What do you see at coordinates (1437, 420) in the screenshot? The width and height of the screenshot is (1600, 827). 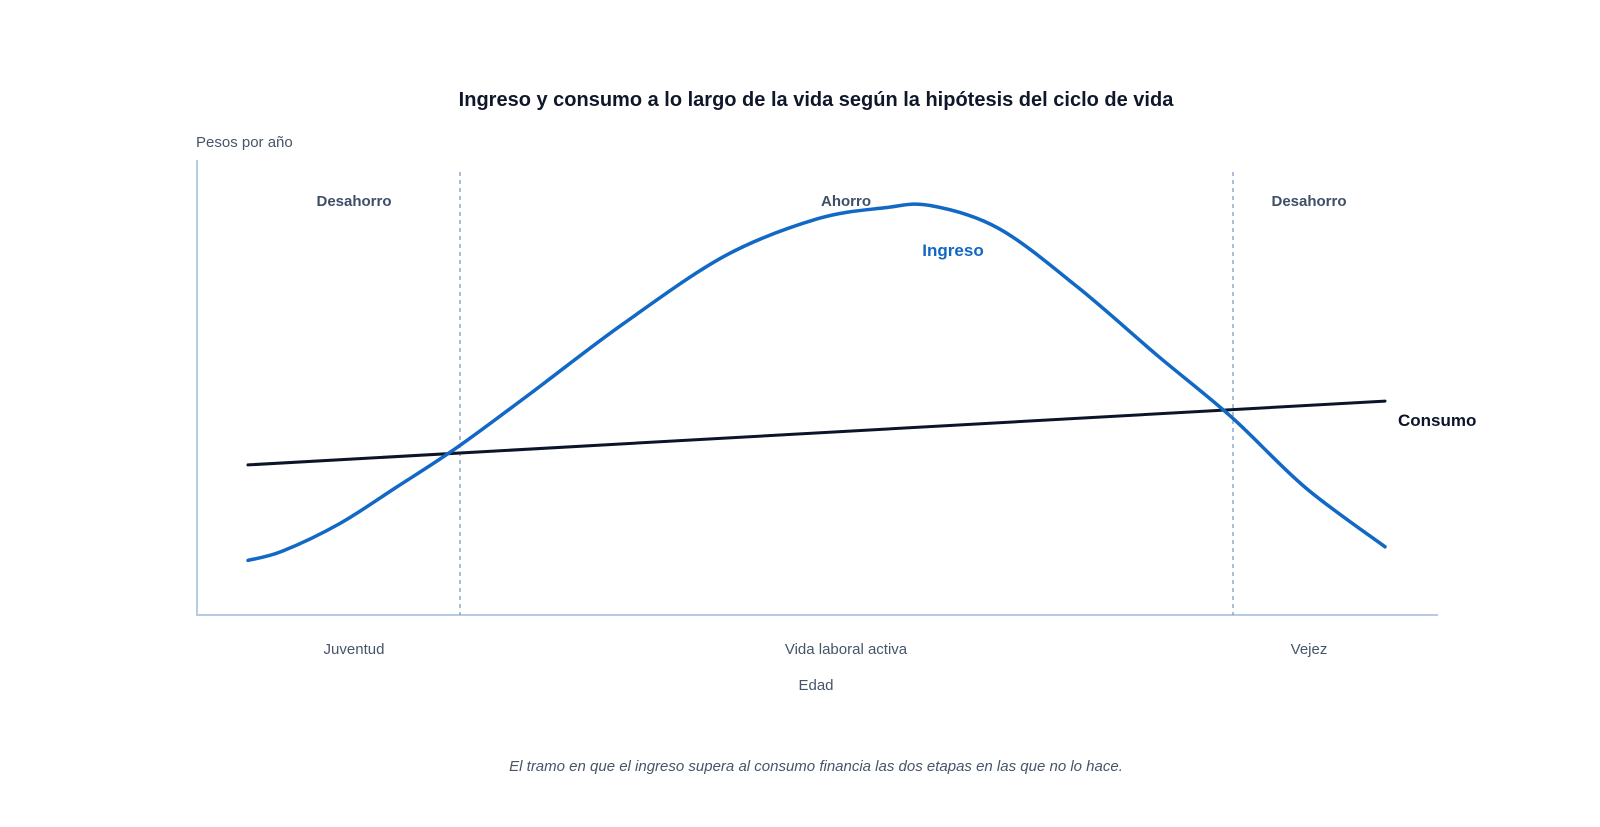 I see `series-label-consumo: Consumo` at bounding box center [1437, 420].